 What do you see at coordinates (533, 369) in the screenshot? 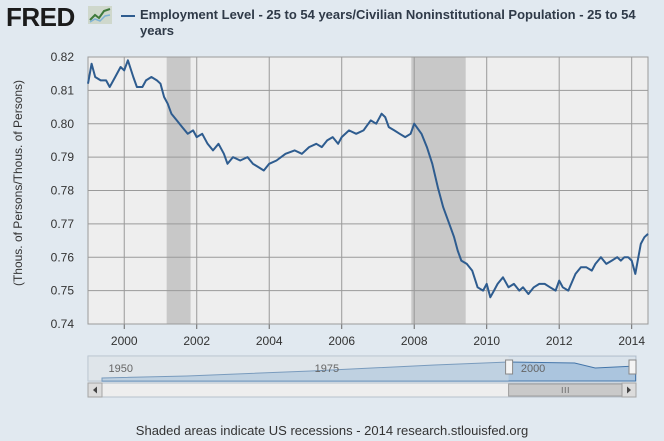
I see `navigator-year-label: 2000` at bounding box center [533, 369].